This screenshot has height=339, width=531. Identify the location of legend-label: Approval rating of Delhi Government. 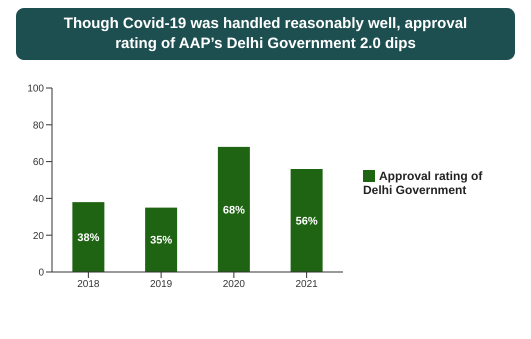
(422, 182).